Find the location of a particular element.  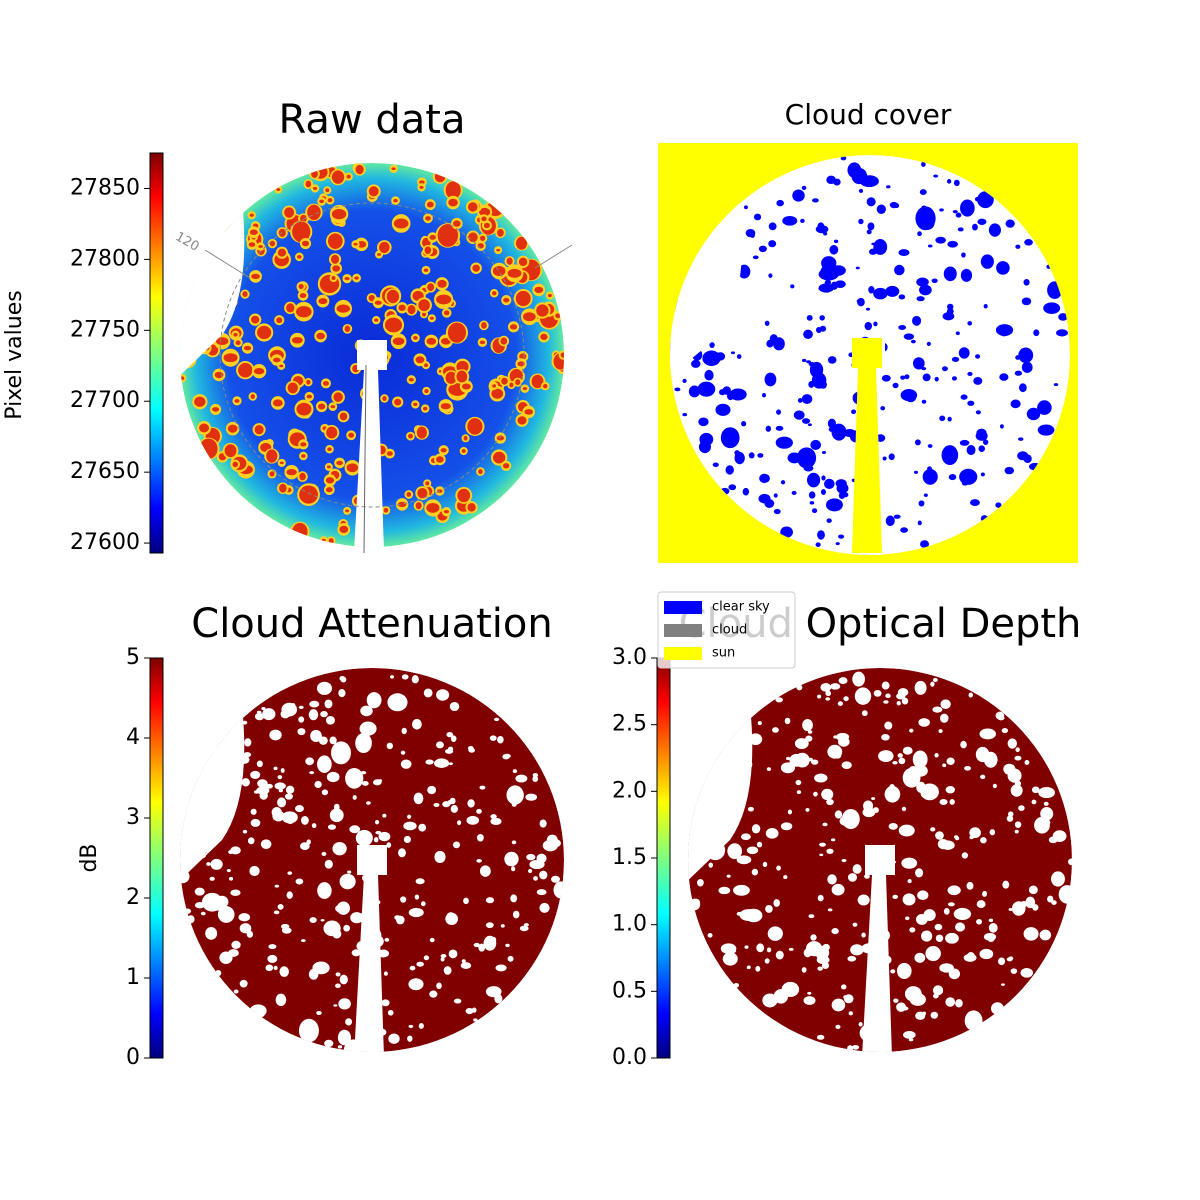

guide-line is located at coordinates (227, 264).